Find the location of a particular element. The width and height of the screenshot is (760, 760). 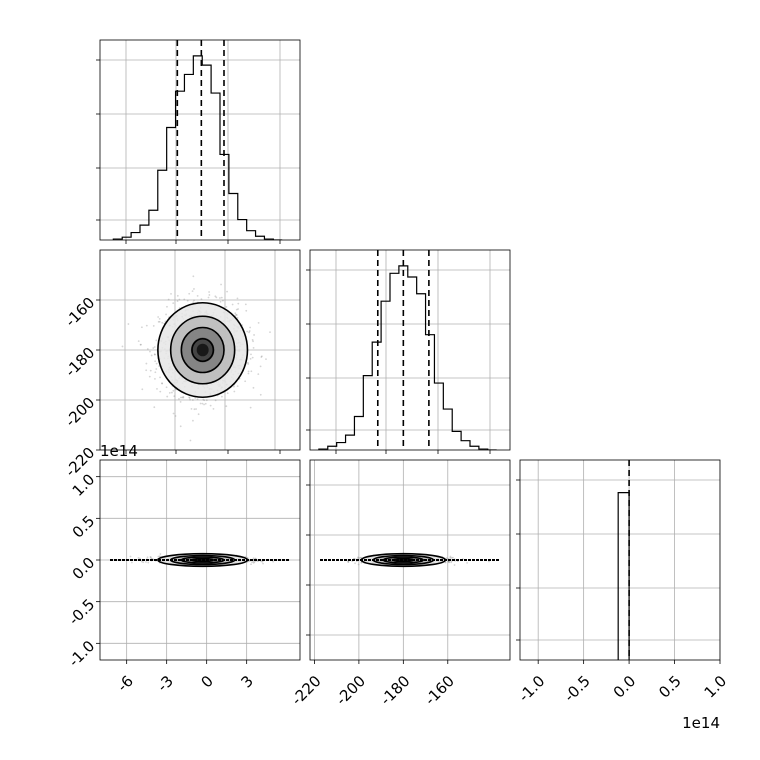

x-tick-label: -200 is located at coordinates (350, 690).